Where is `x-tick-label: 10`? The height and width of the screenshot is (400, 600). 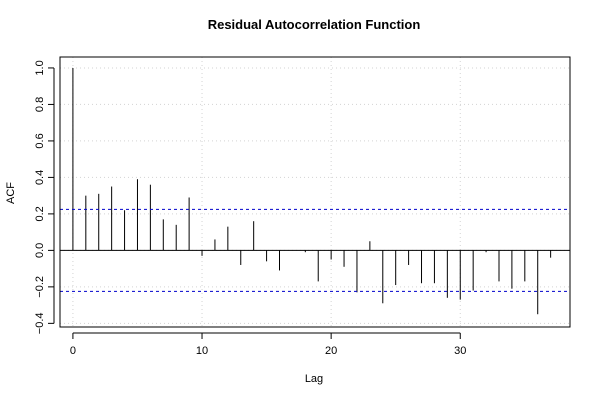 x-tick-label: 10 is located at coordinates (202, 351).